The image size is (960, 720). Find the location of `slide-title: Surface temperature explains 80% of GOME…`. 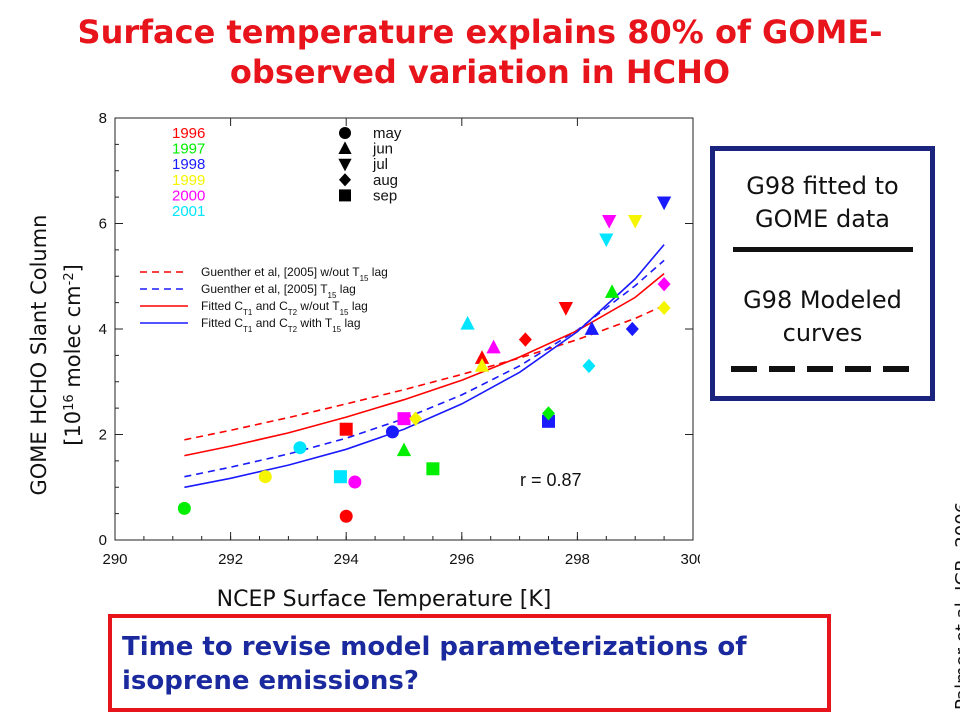

slide-title: Surface temperature explains 80% of GOME… is located at coordinates (480, 52).